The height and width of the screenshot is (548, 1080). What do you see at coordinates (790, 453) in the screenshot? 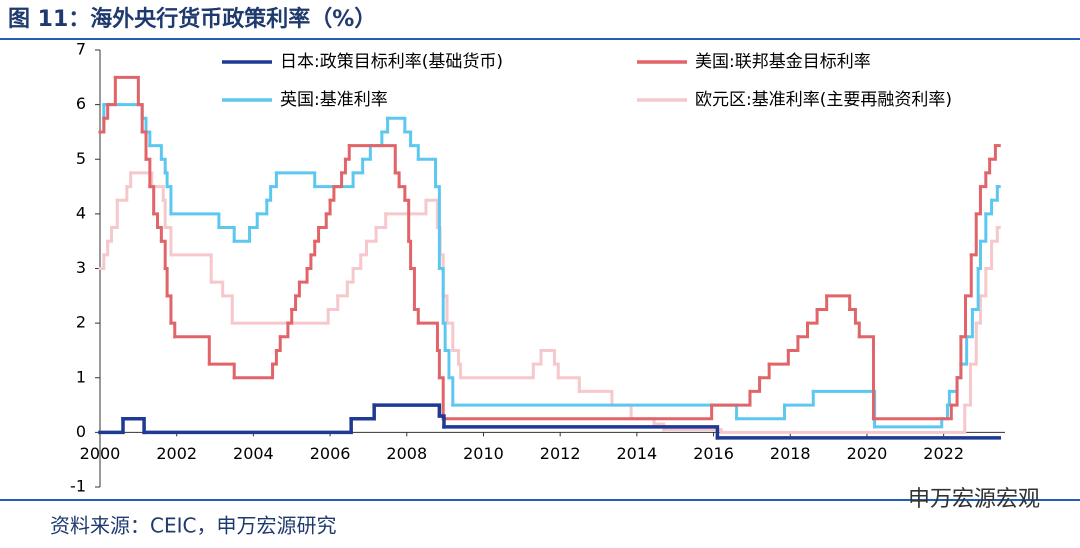
I see `x-tick-label: 2018` at bounding box center [790, 453].